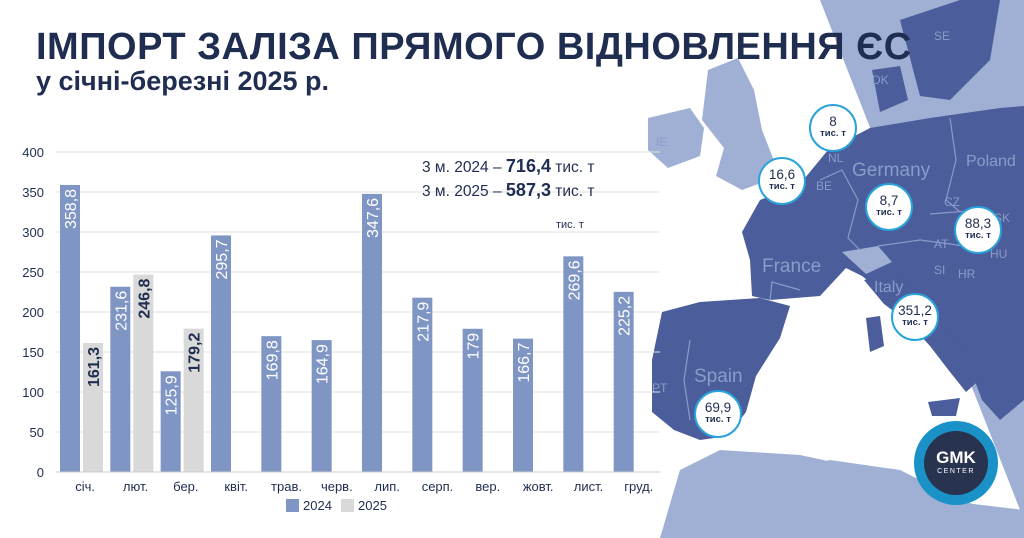 This screenshot has width=1024, height=538. I want to click on bubble-nl-unit: тис. т, so click(833, 133).